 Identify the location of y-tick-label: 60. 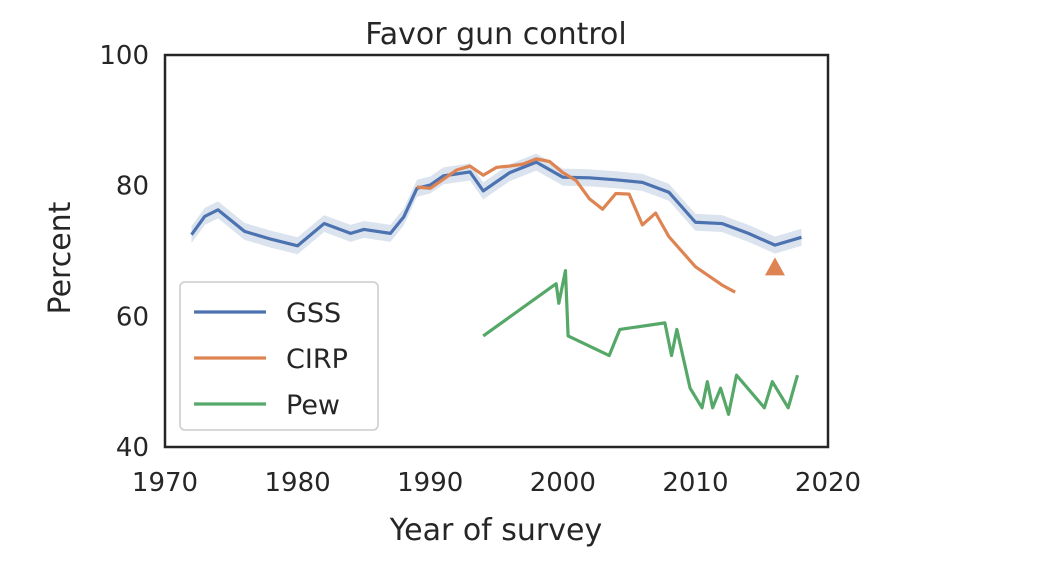
(132, 317).